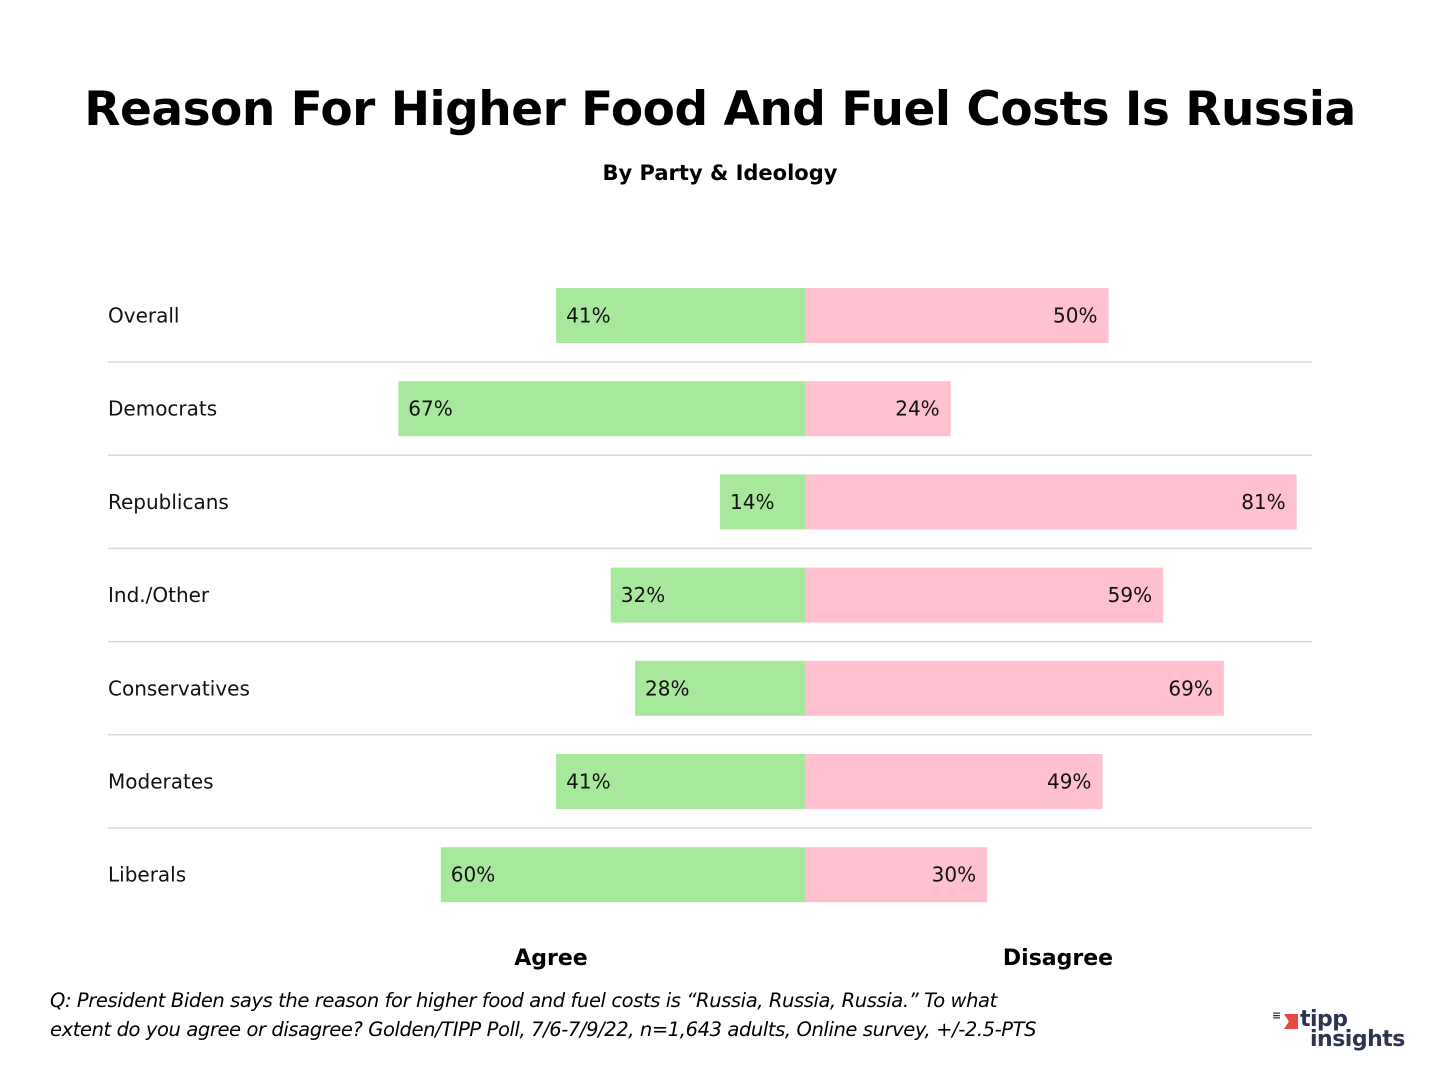  I want to click on chart-subtitle: By Party & Ideology, so click(720, 173).